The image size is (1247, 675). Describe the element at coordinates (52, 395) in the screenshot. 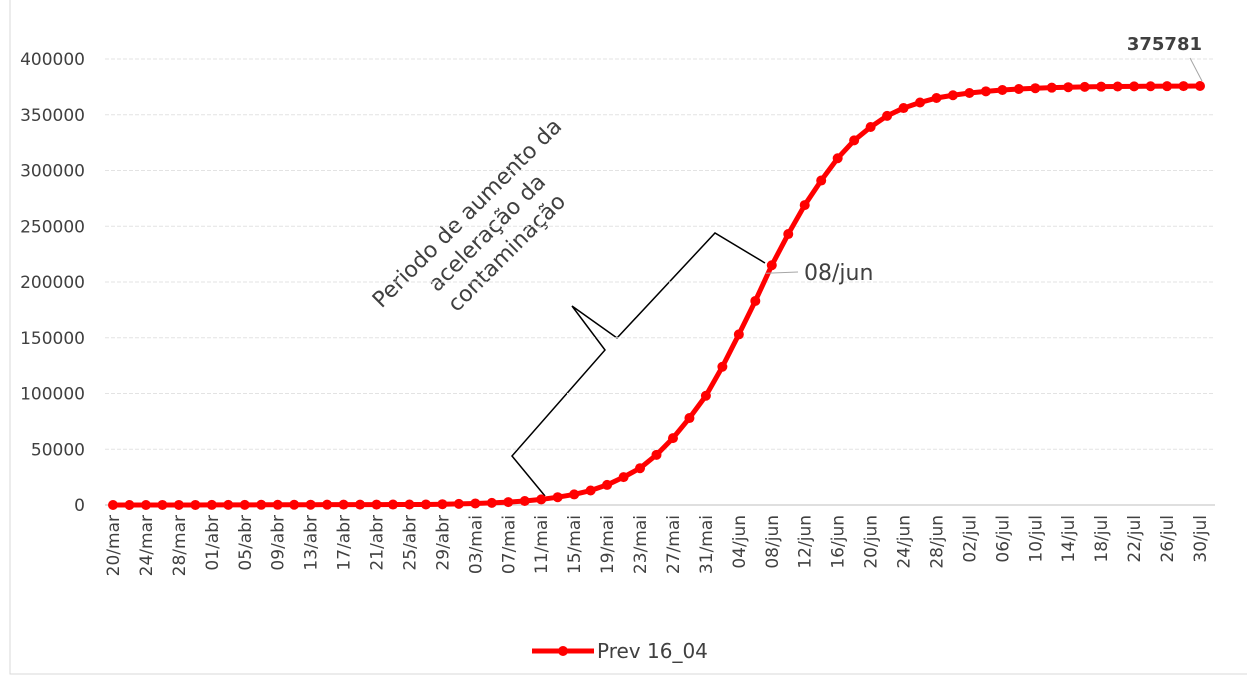

I see `y-tick-label: 100000` at that location.